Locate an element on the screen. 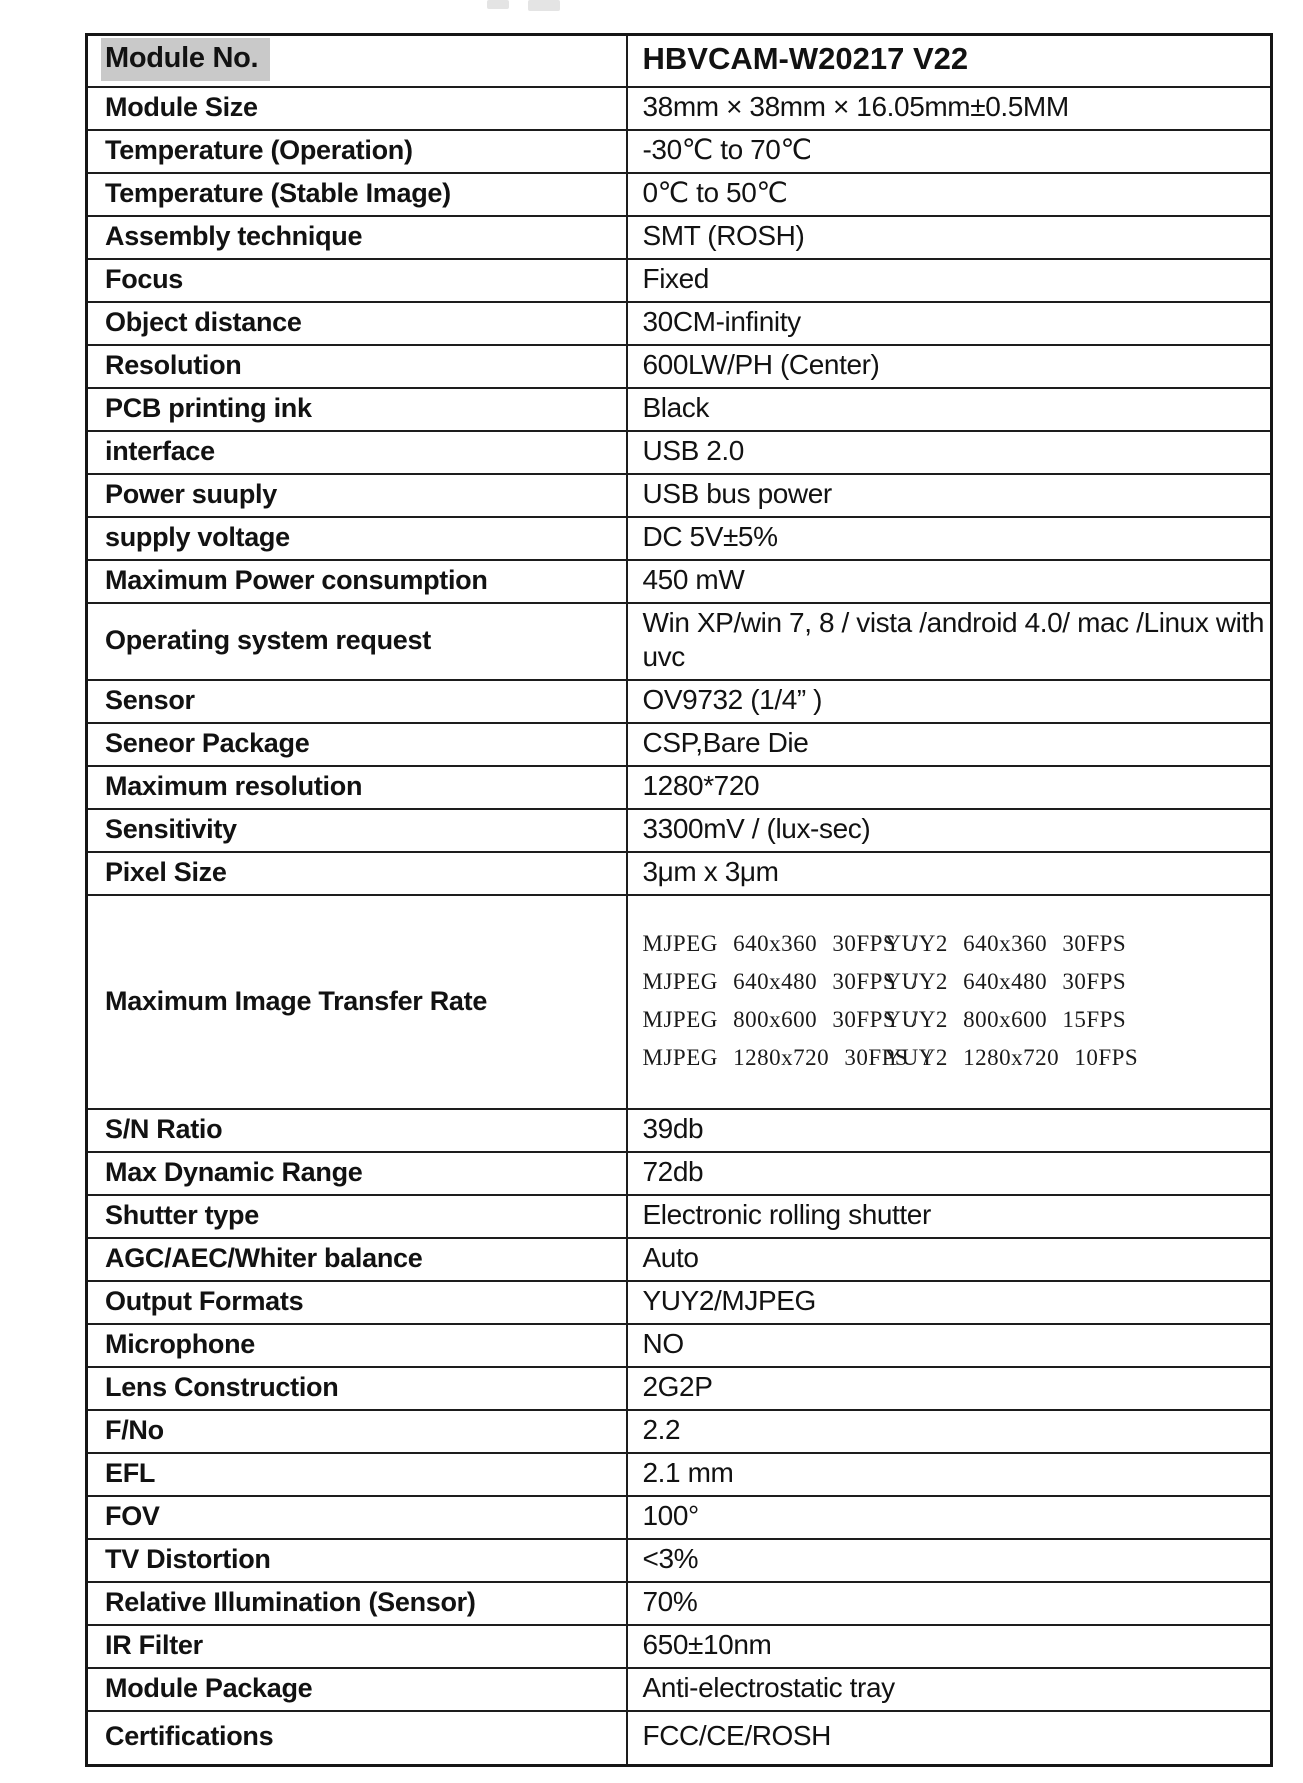 The image size is (1303, 1783). spec-value-cell: DC 5V±5% is located at coordinates (949, 538).